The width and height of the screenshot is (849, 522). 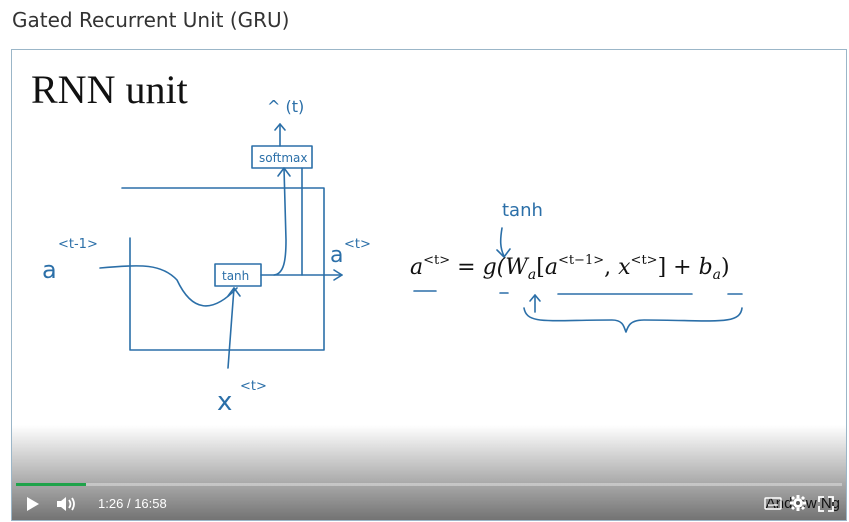 I want to click on eq-comma: ,, so click(x=611, y=267).